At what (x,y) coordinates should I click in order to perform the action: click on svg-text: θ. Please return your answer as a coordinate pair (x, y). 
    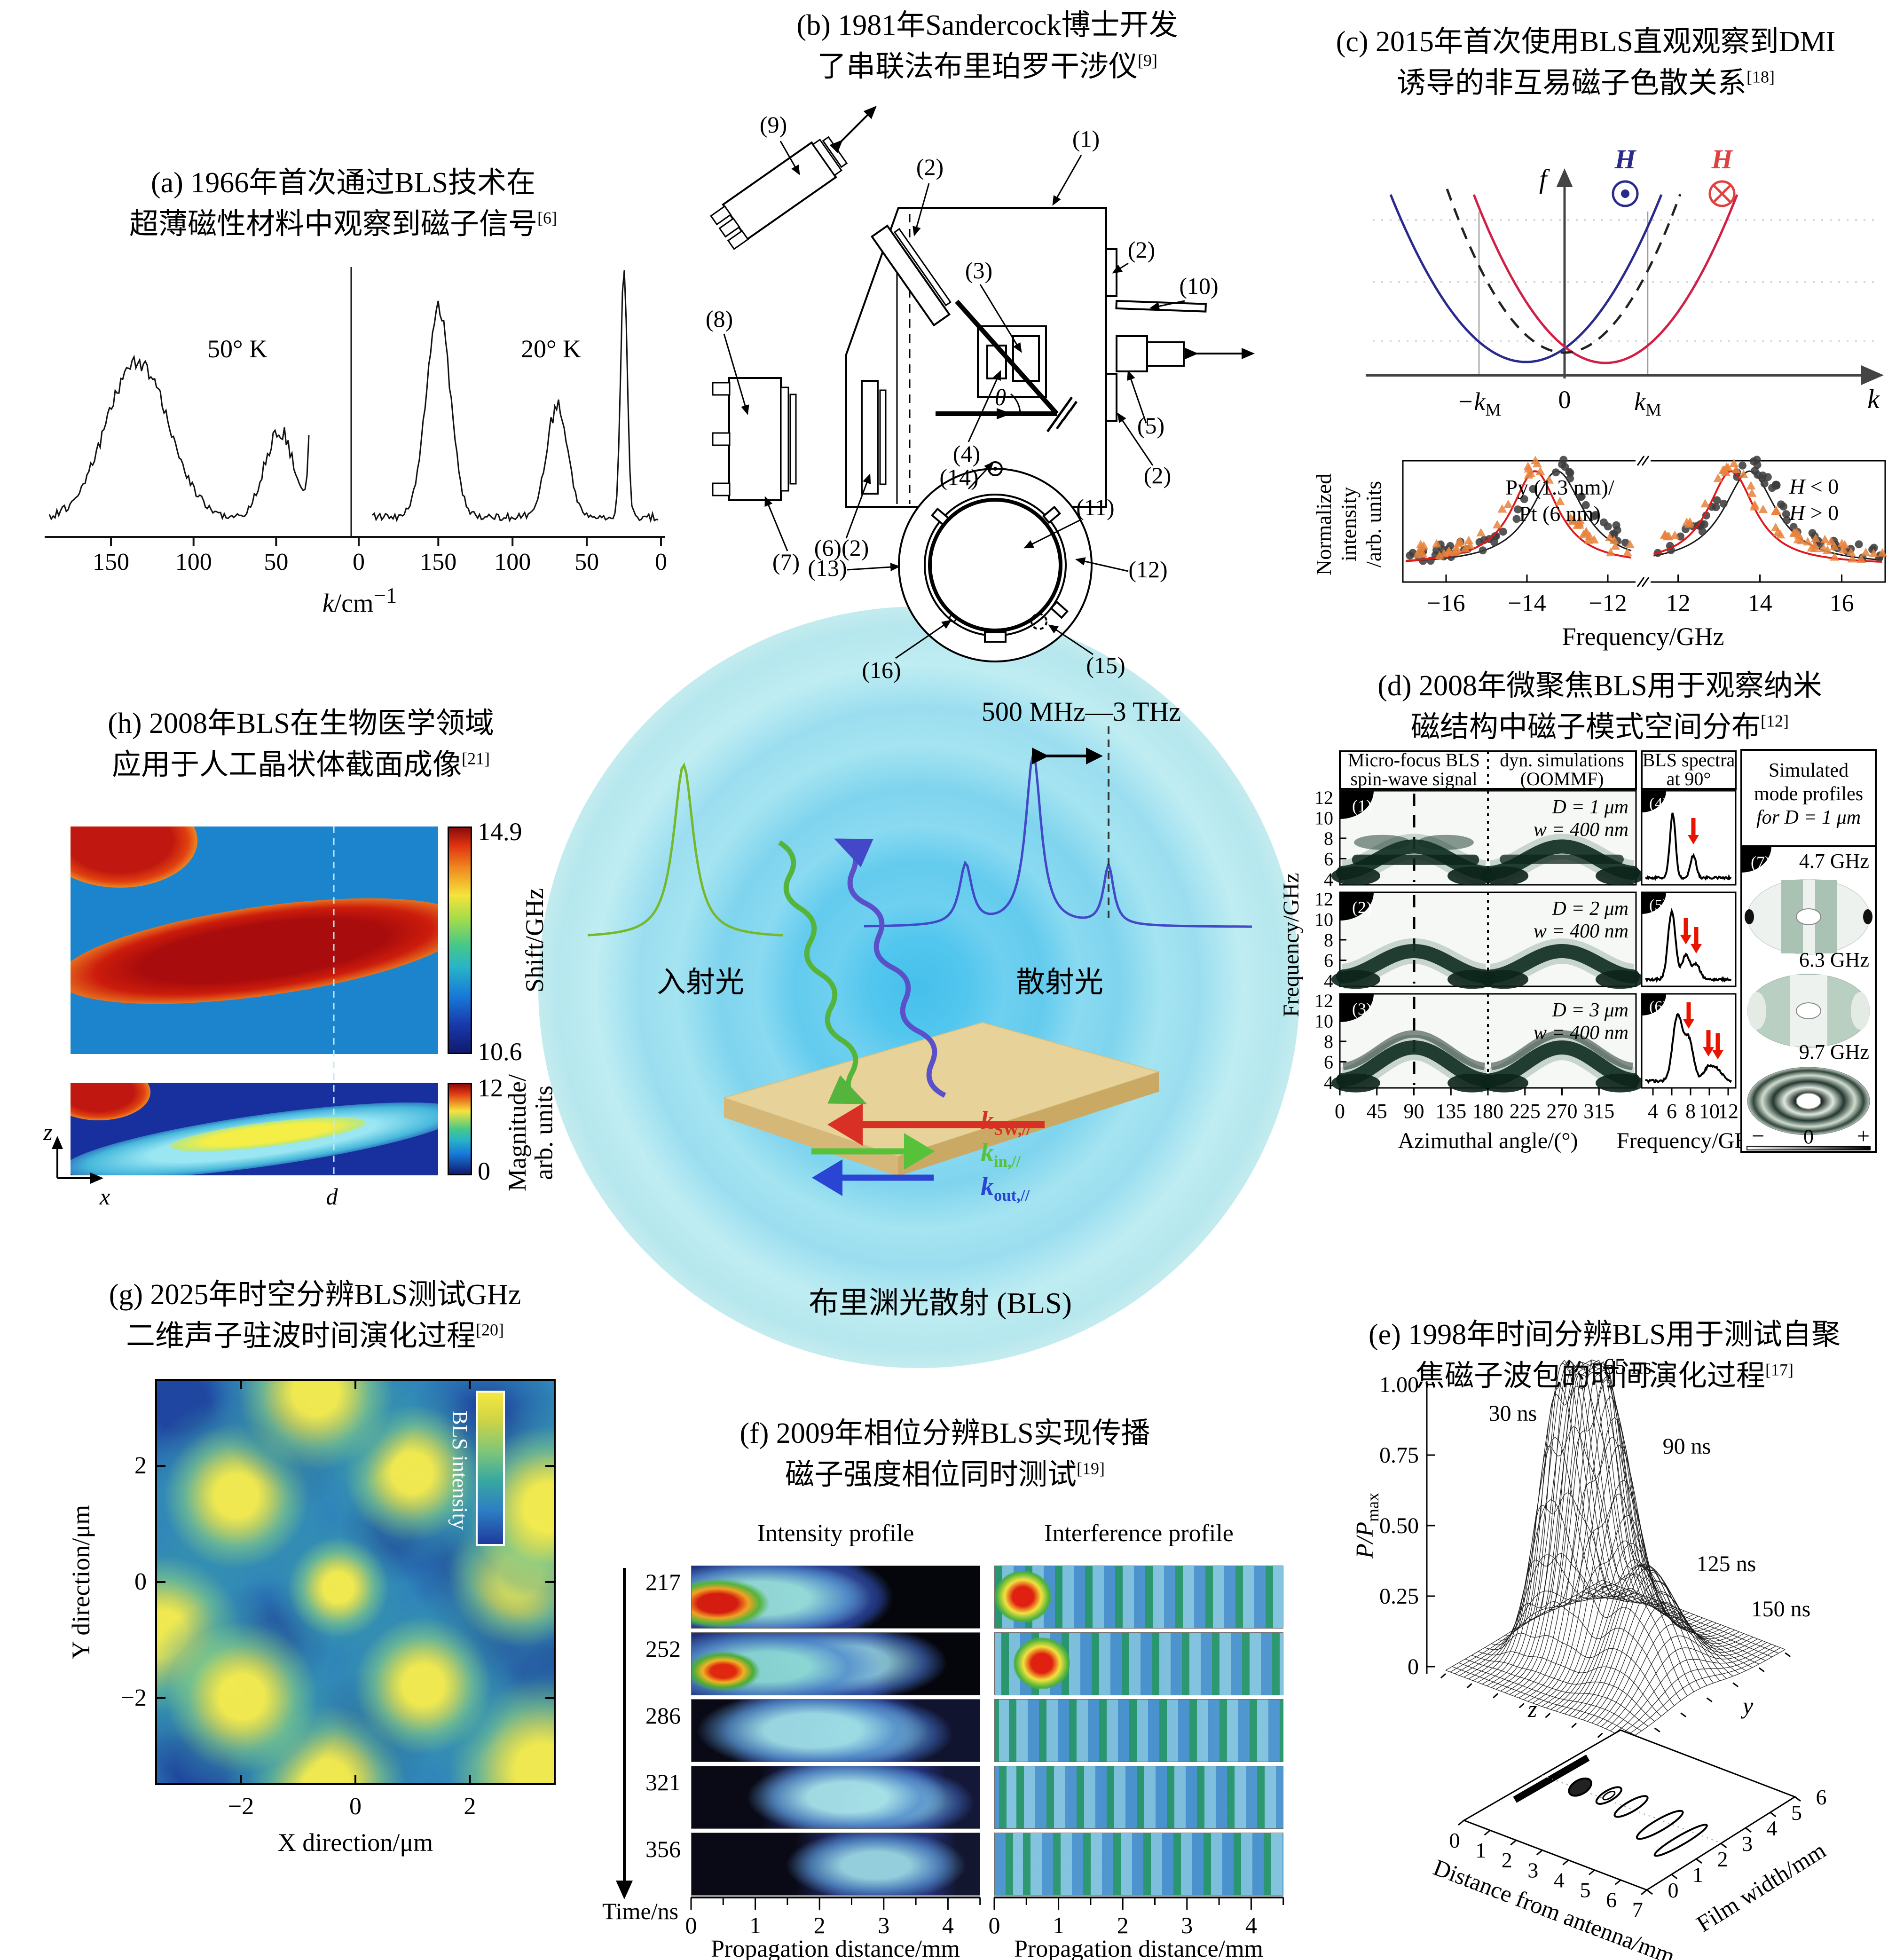
    Looking at the image, I should click on (1001, 397).